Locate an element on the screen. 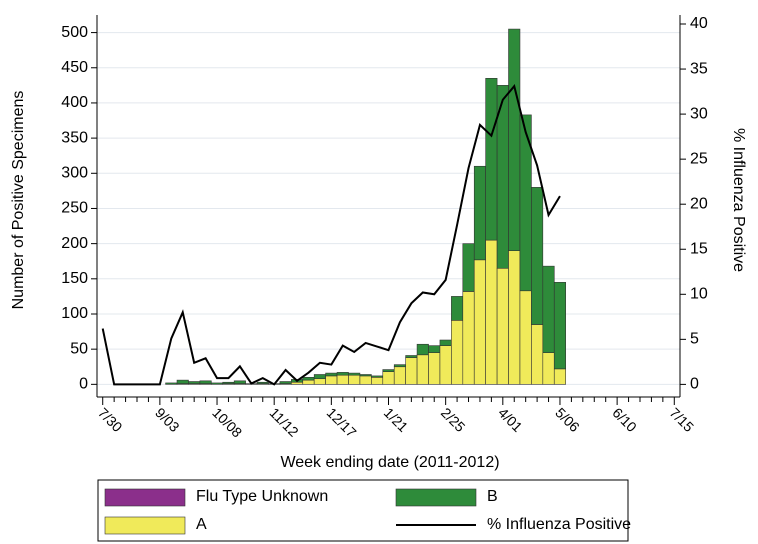 The image size is (758, 544). y2-tick-label: 5 is located at coordinates (694, 339).